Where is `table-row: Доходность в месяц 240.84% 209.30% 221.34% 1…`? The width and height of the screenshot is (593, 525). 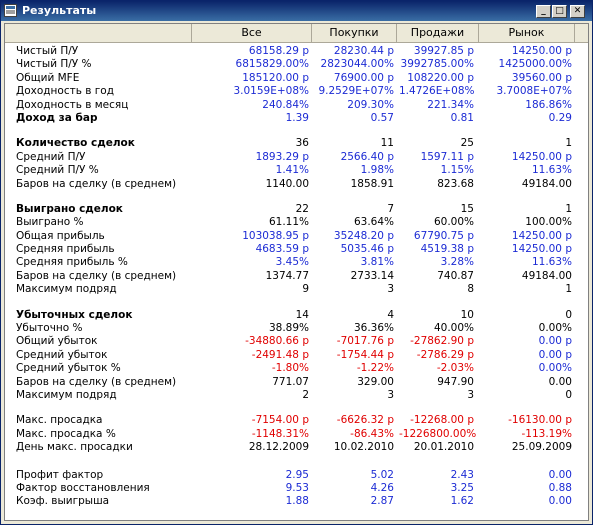
table-row: Доходность в месяц 240.84% 209.30% 221.34% 1… is located at coordinates (296, 105).